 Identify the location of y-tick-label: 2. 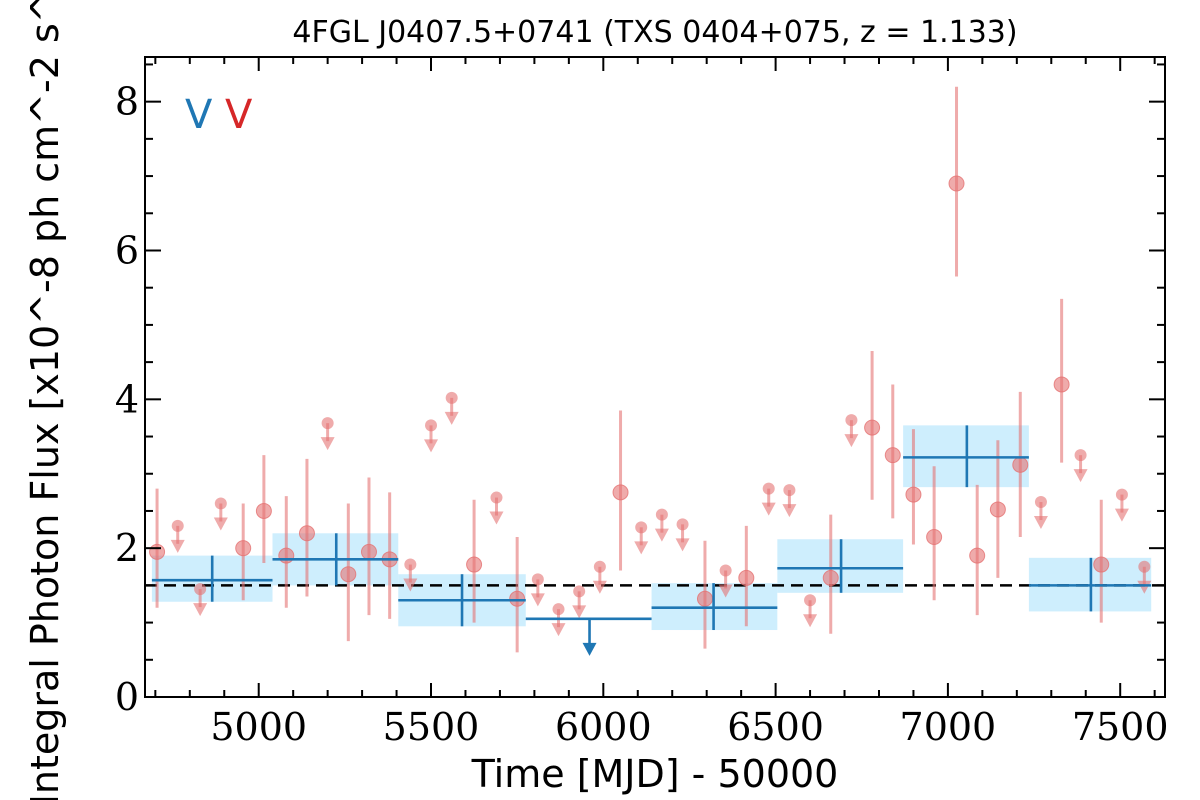
(127, 548).